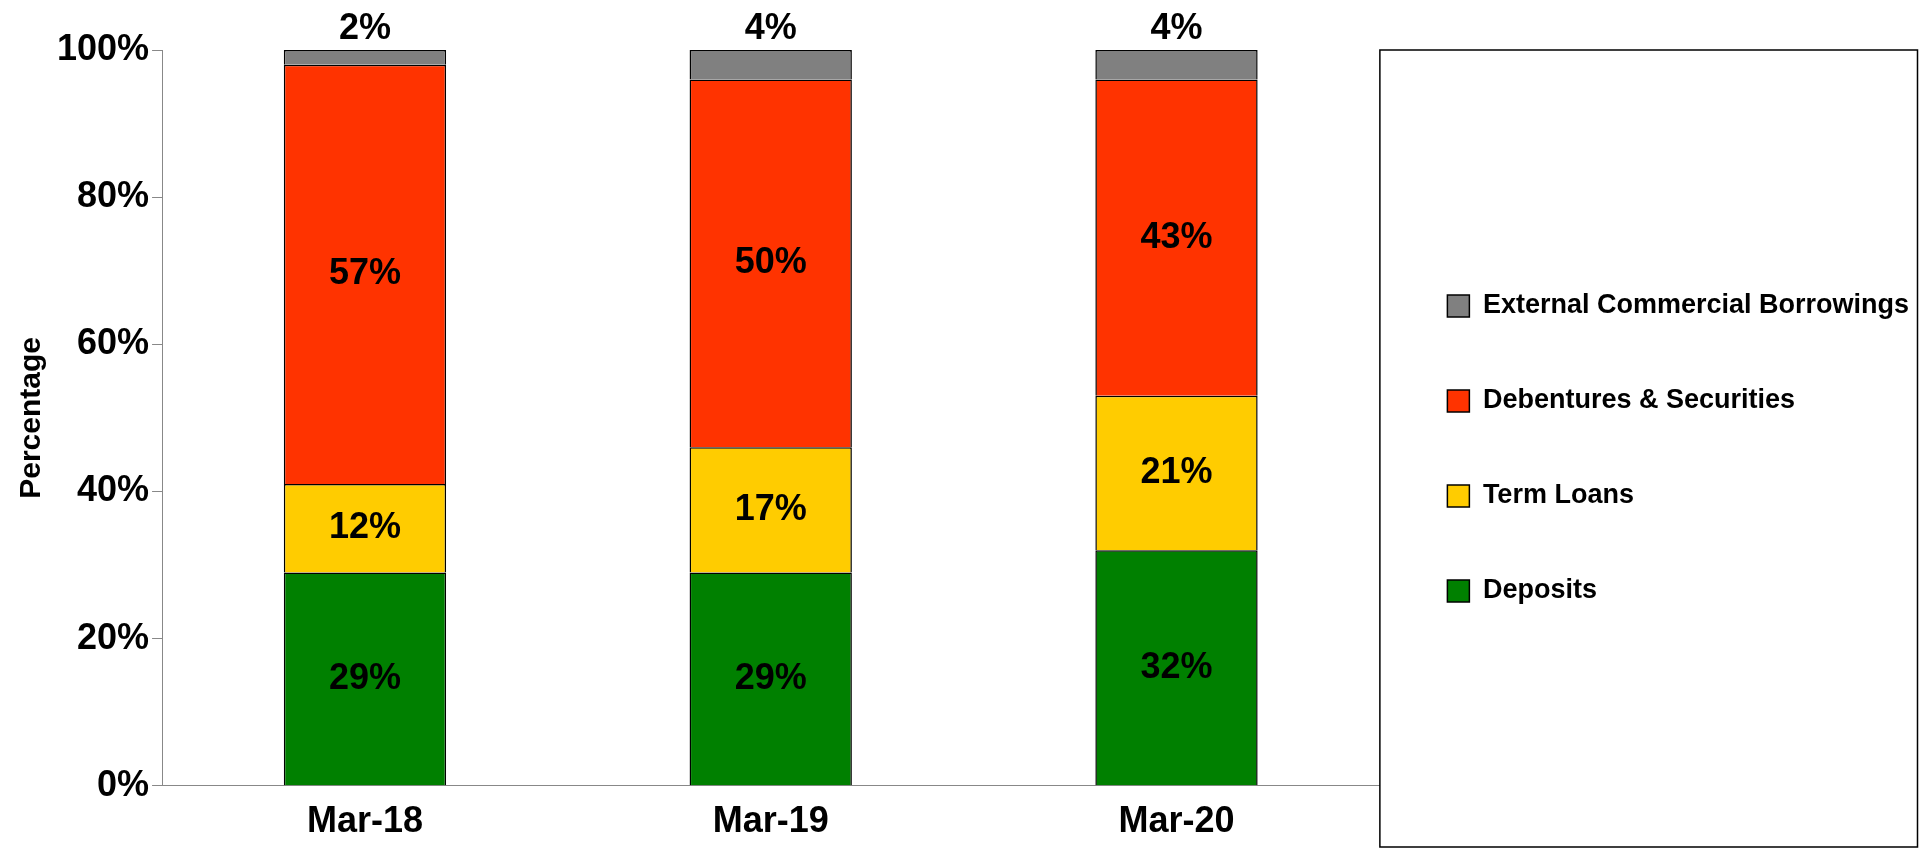 The width and height of the screenshot is (1925, 857). What do you see at coordinates (1695, 304) in the screenshot?
I see `legend-label: External Commercial Borrowings` at bounding box center [1695, 304].